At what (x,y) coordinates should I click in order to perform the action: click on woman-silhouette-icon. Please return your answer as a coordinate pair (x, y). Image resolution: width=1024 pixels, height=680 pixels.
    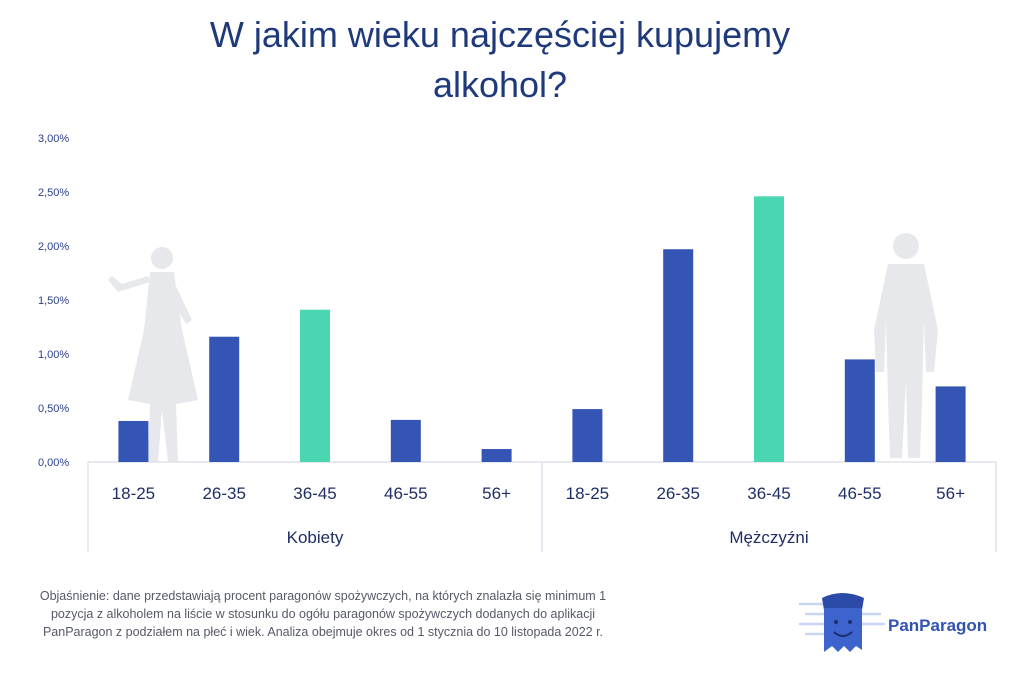
    Looking at the image, I should click on (153, 354).